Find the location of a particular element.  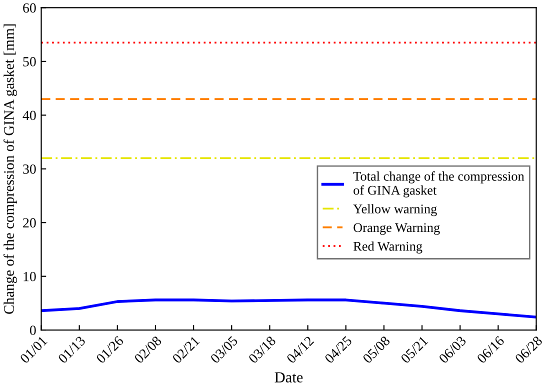

y-tick-label: 10 is located at coordinates (30, 277).